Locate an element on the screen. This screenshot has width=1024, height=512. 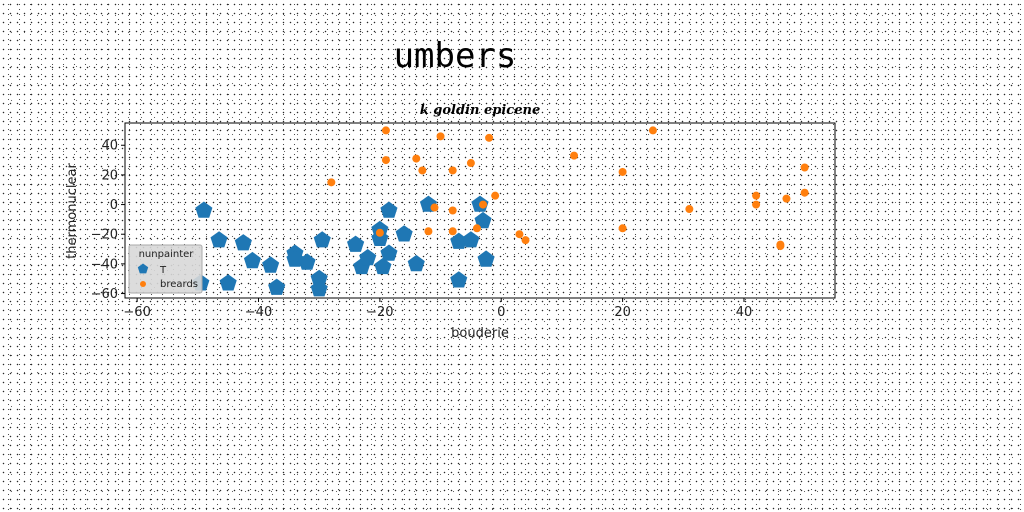
y-tick-label: 20 is located at coordinates (109, 175).